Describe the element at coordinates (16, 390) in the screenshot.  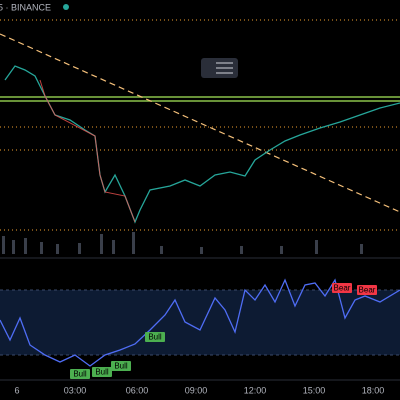
I see `x-tick-label: 6` at that location.